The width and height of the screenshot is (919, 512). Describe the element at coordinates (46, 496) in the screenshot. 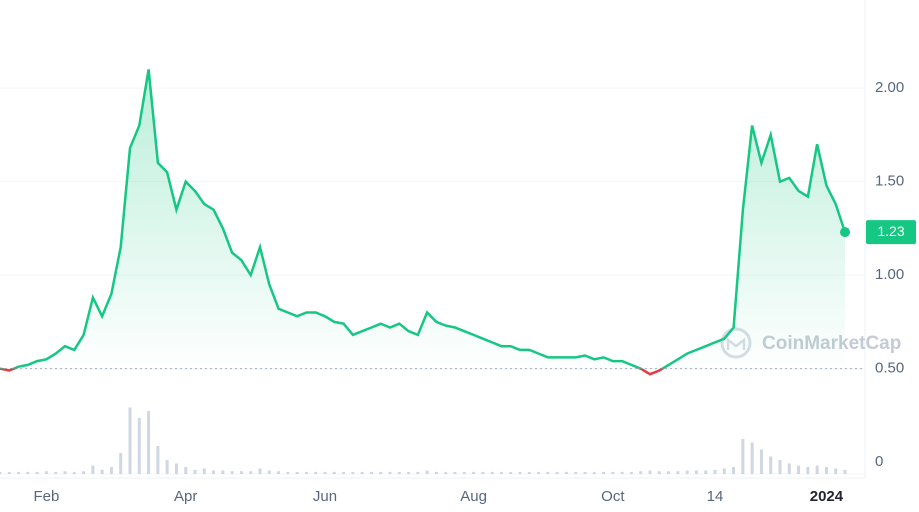

I see `x-tick-label: Feb` at that location.